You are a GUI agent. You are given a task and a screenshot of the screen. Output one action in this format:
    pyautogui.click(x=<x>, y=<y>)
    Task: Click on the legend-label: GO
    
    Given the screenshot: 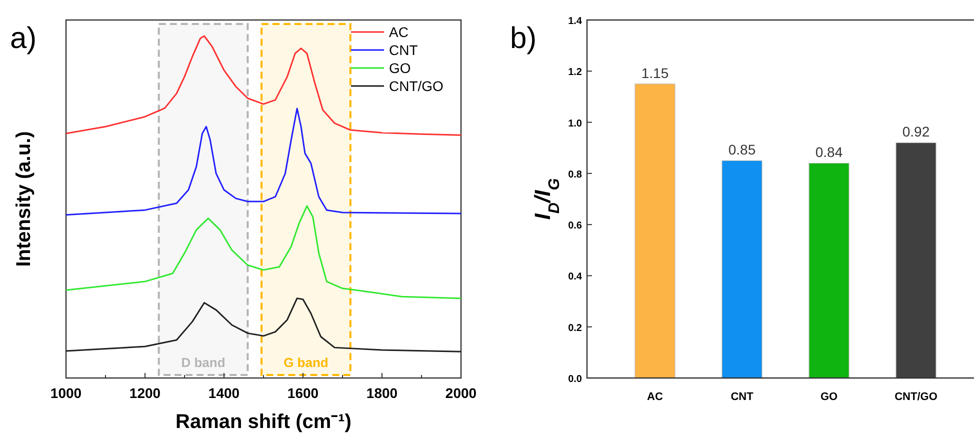 What is the action you would take?
    pyautogui.click(x=400, y=68)
    